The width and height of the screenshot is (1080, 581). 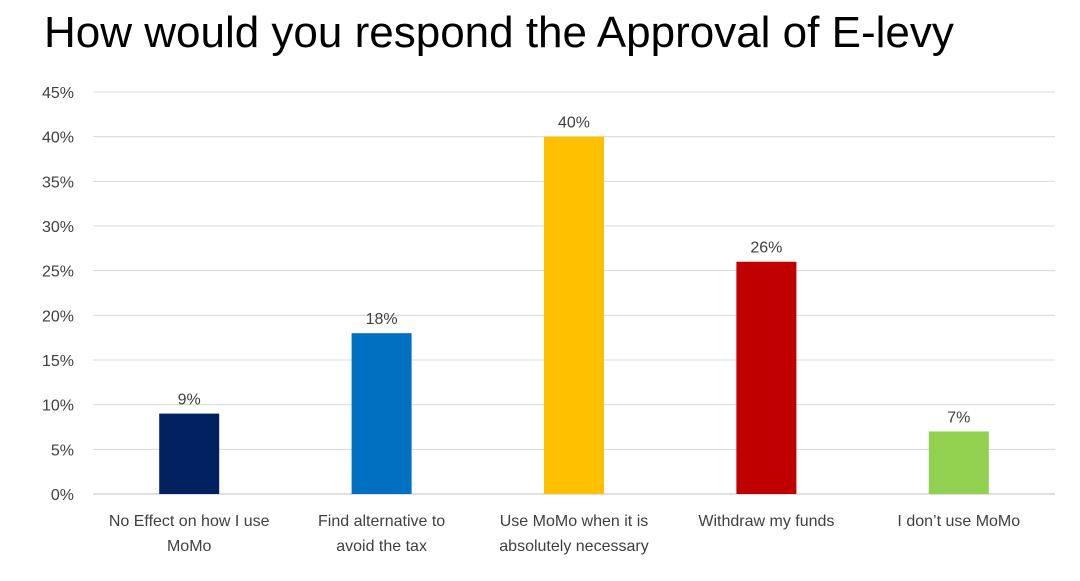 I want to click on data-label: 9%, so click(x=189, y=400).